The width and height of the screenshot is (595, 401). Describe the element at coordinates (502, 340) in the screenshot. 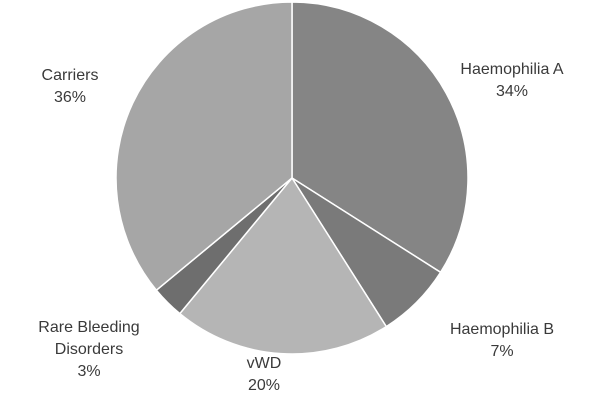

I see `slice-label-haemophilia-b: Haemophilia B 7%` at that location.